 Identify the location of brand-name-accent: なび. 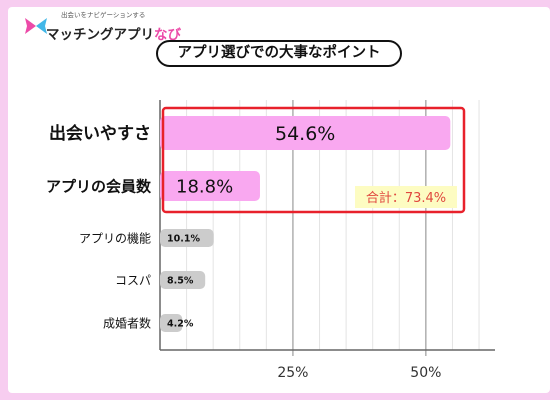
(167, 35).